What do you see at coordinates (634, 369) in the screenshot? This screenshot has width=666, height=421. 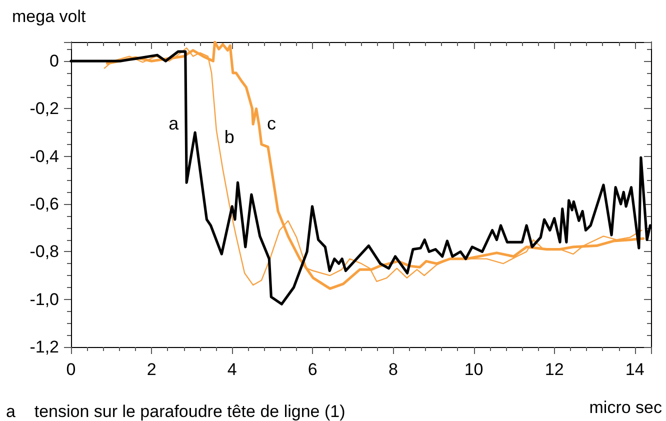 I see `x-tick-label: 14` at bounding box center [634, 369].